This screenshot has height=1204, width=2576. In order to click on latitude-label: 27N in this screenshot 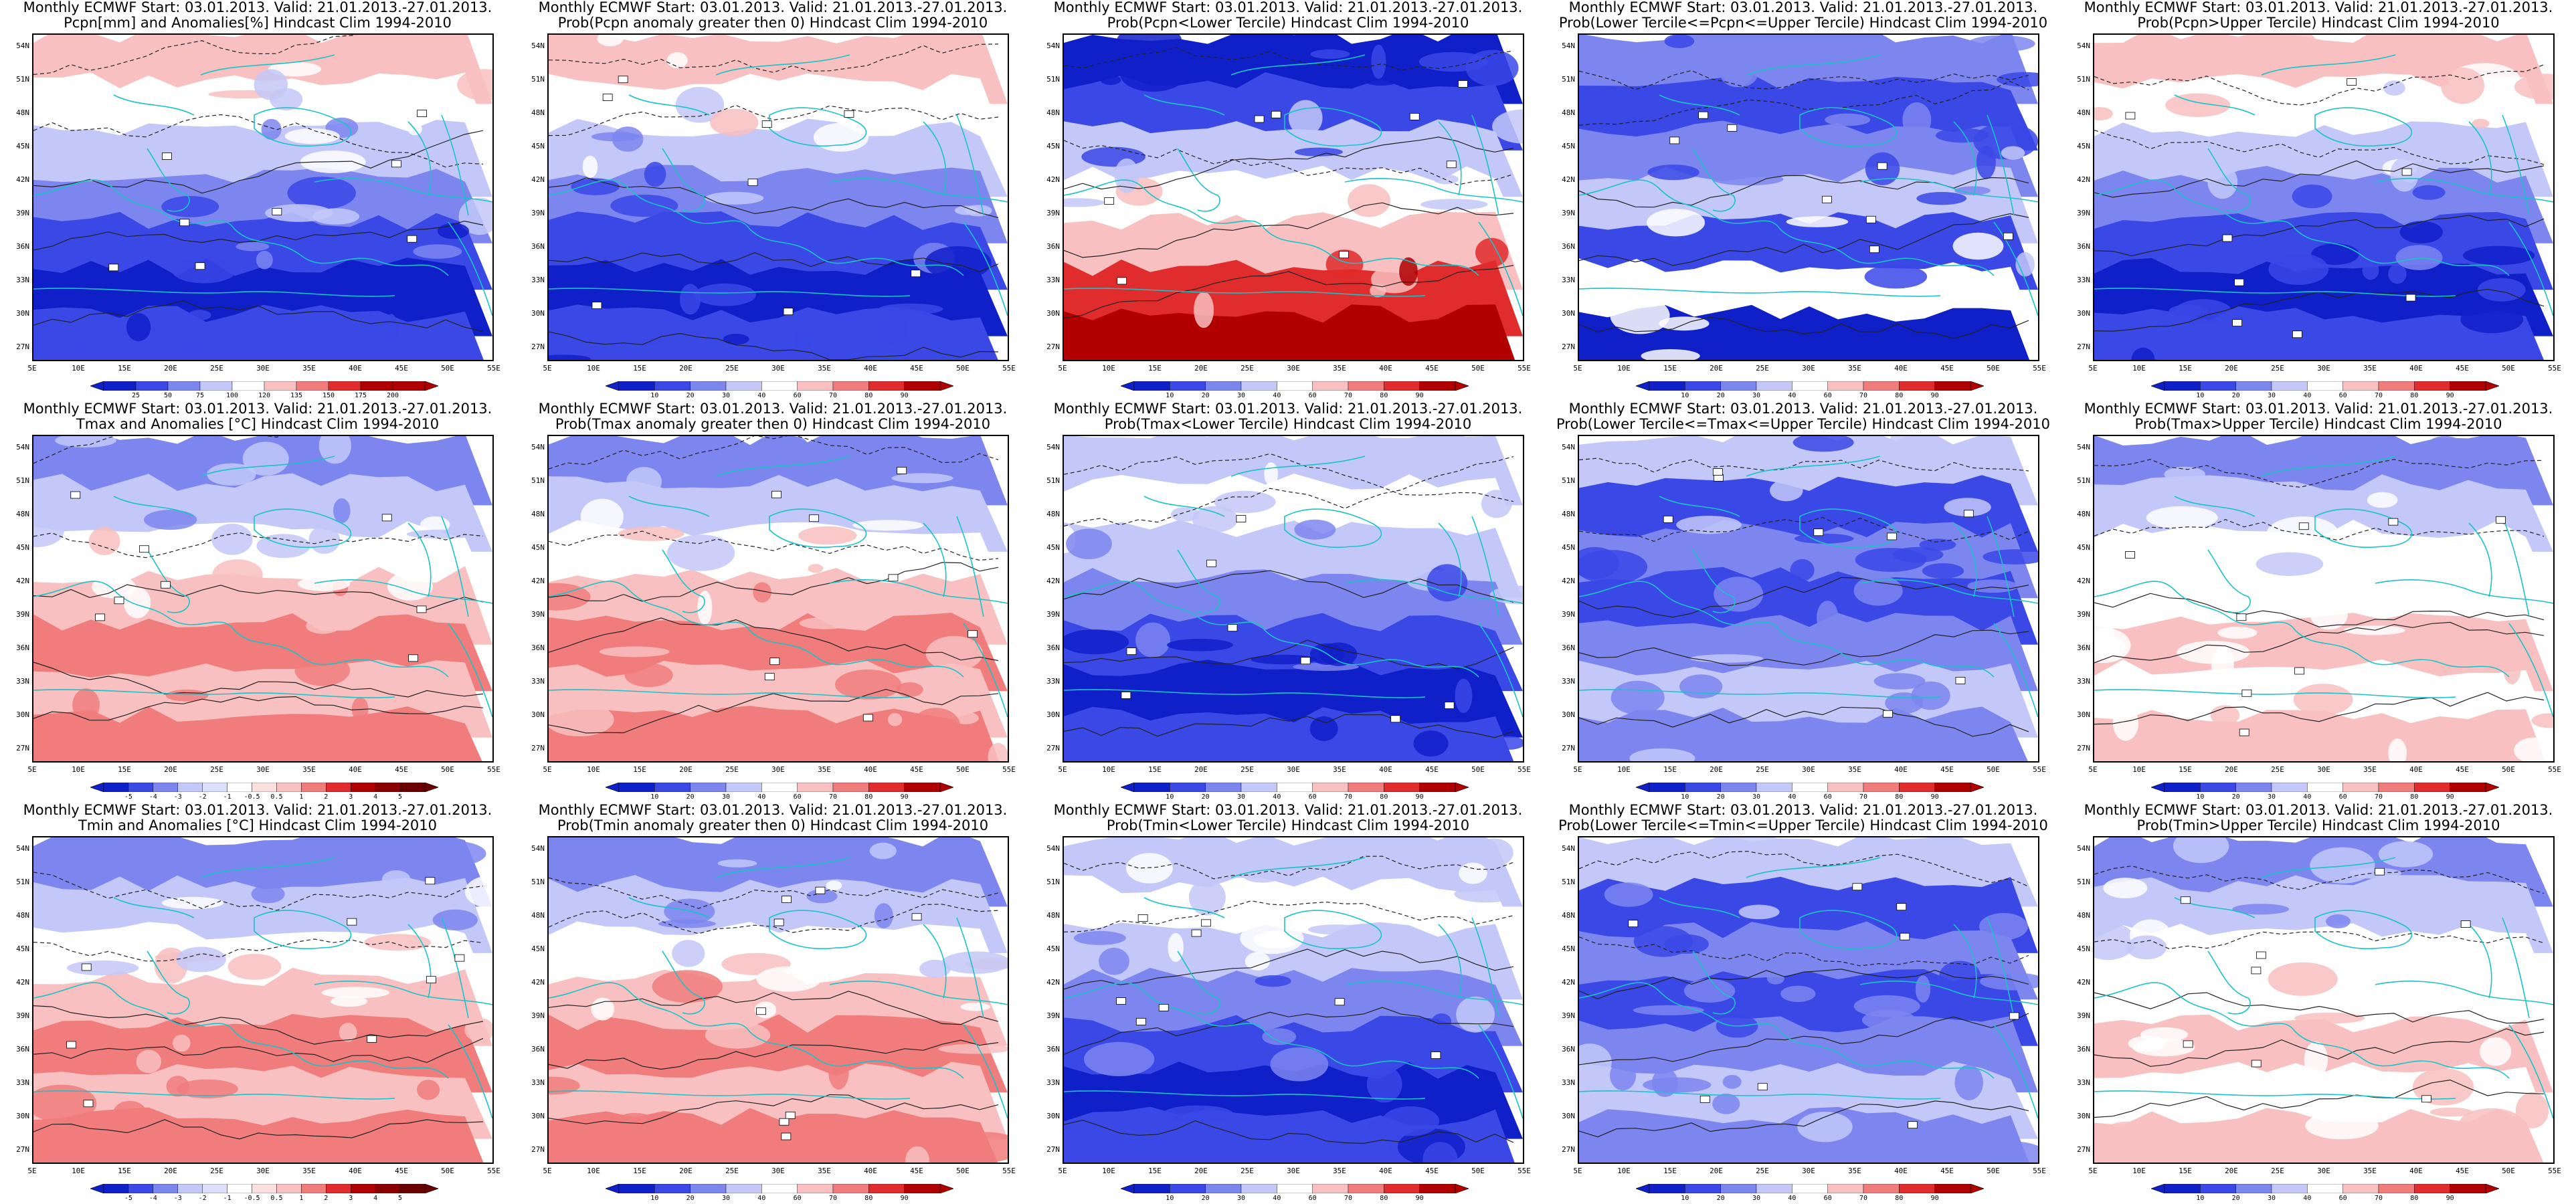, I will do `click(2083, 748)`.